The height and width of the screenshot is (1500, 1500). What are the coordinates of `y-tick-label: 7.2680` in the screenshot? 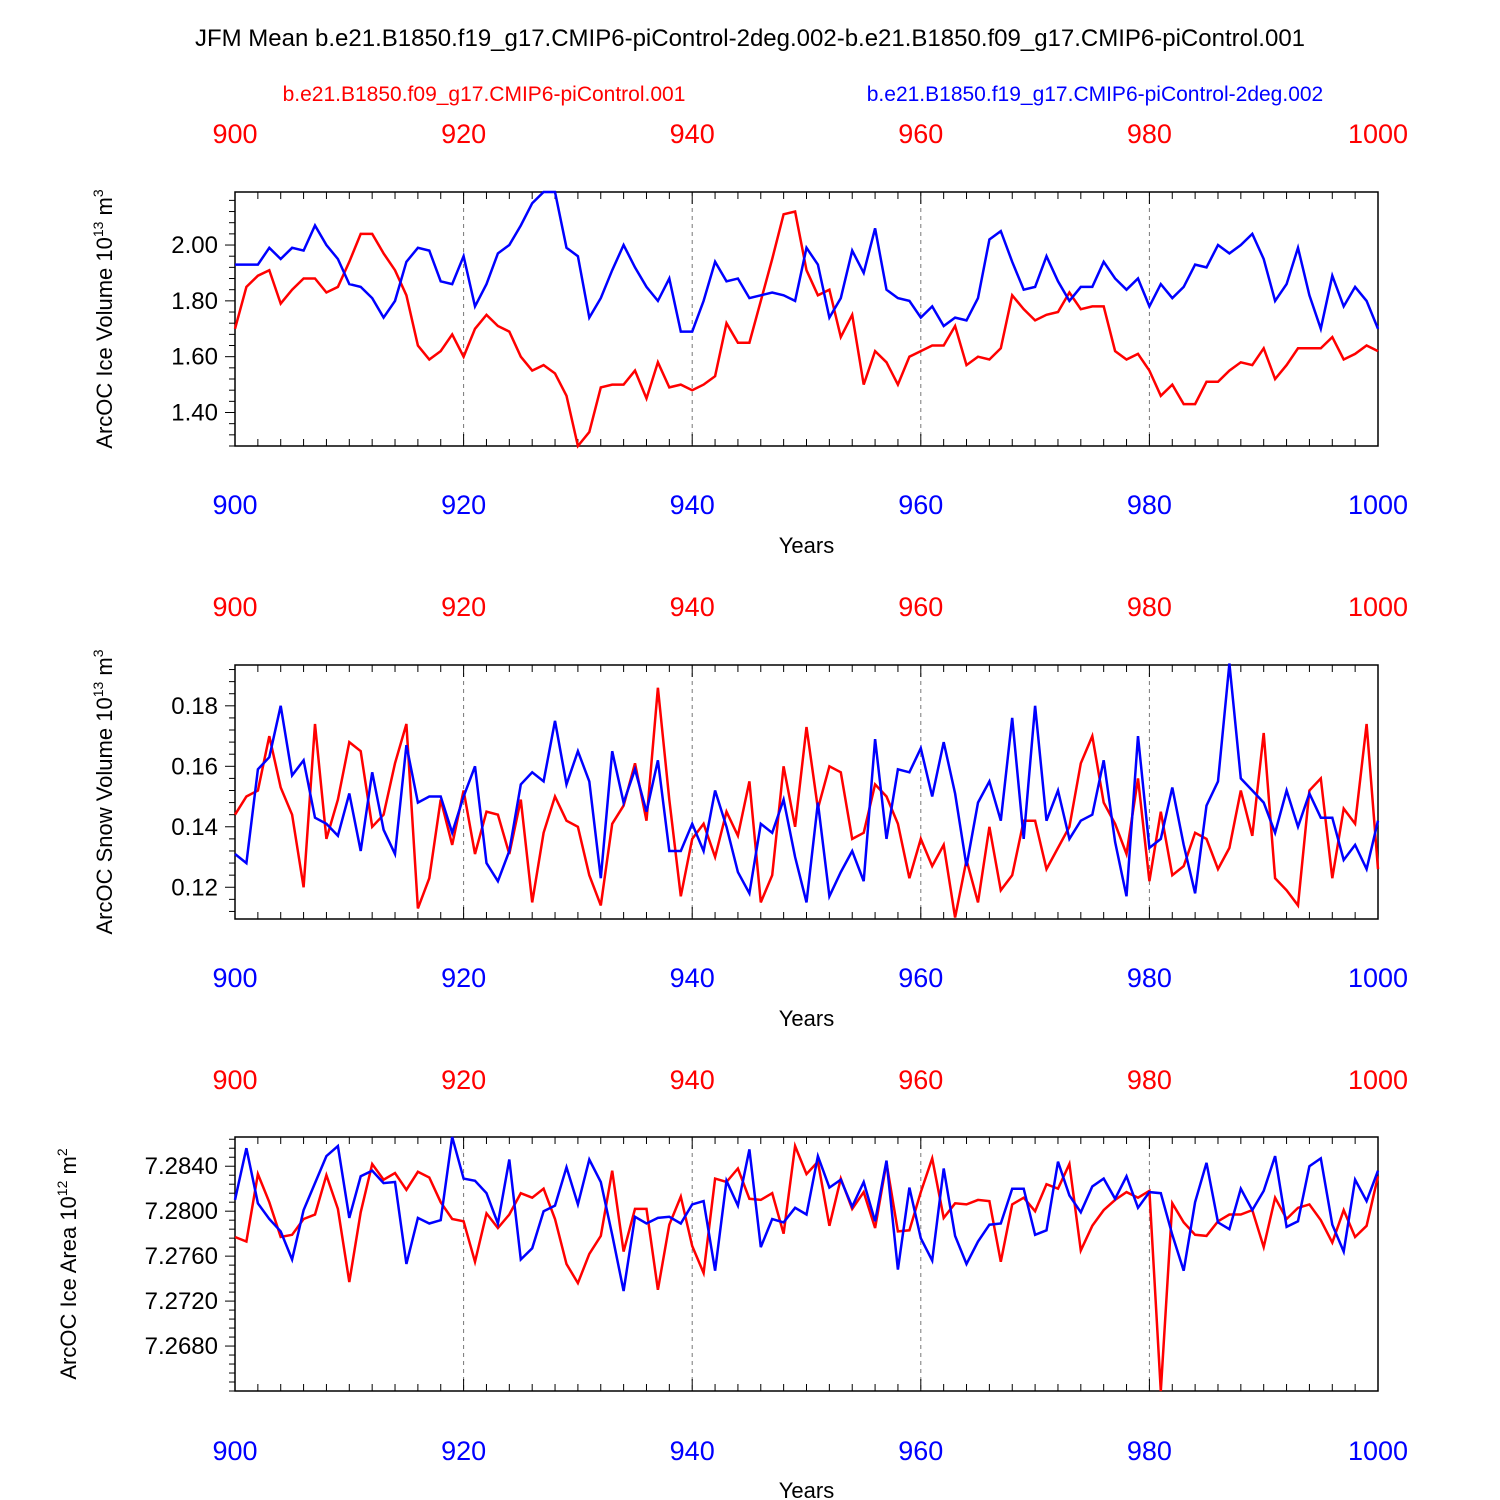 It's located at (181, 1346).